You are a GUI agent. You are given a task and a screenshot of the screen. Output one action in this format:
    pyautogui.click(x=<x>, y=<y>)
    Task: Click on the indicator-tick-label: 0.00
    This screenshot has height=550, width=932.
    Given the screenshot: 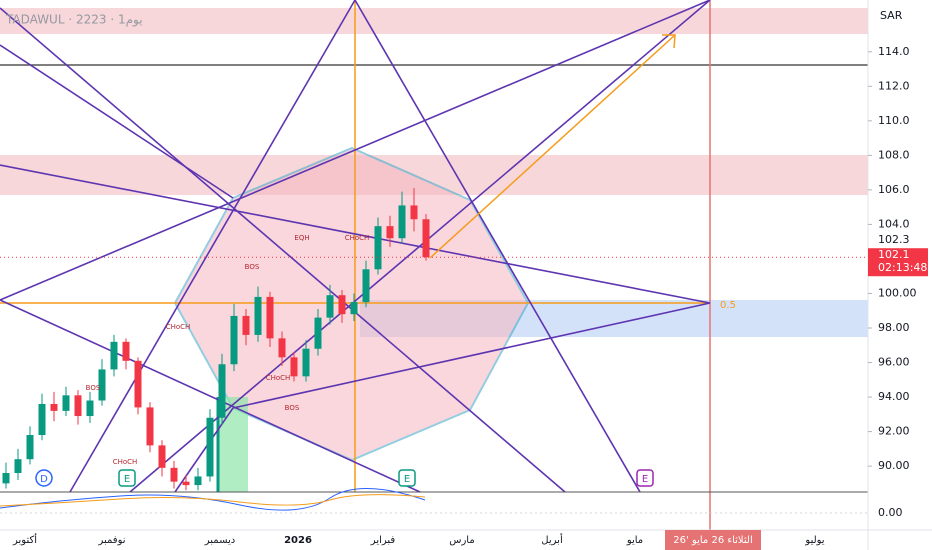 What is the action you would take?
    pyautogui.click(x=890, y=512)
    